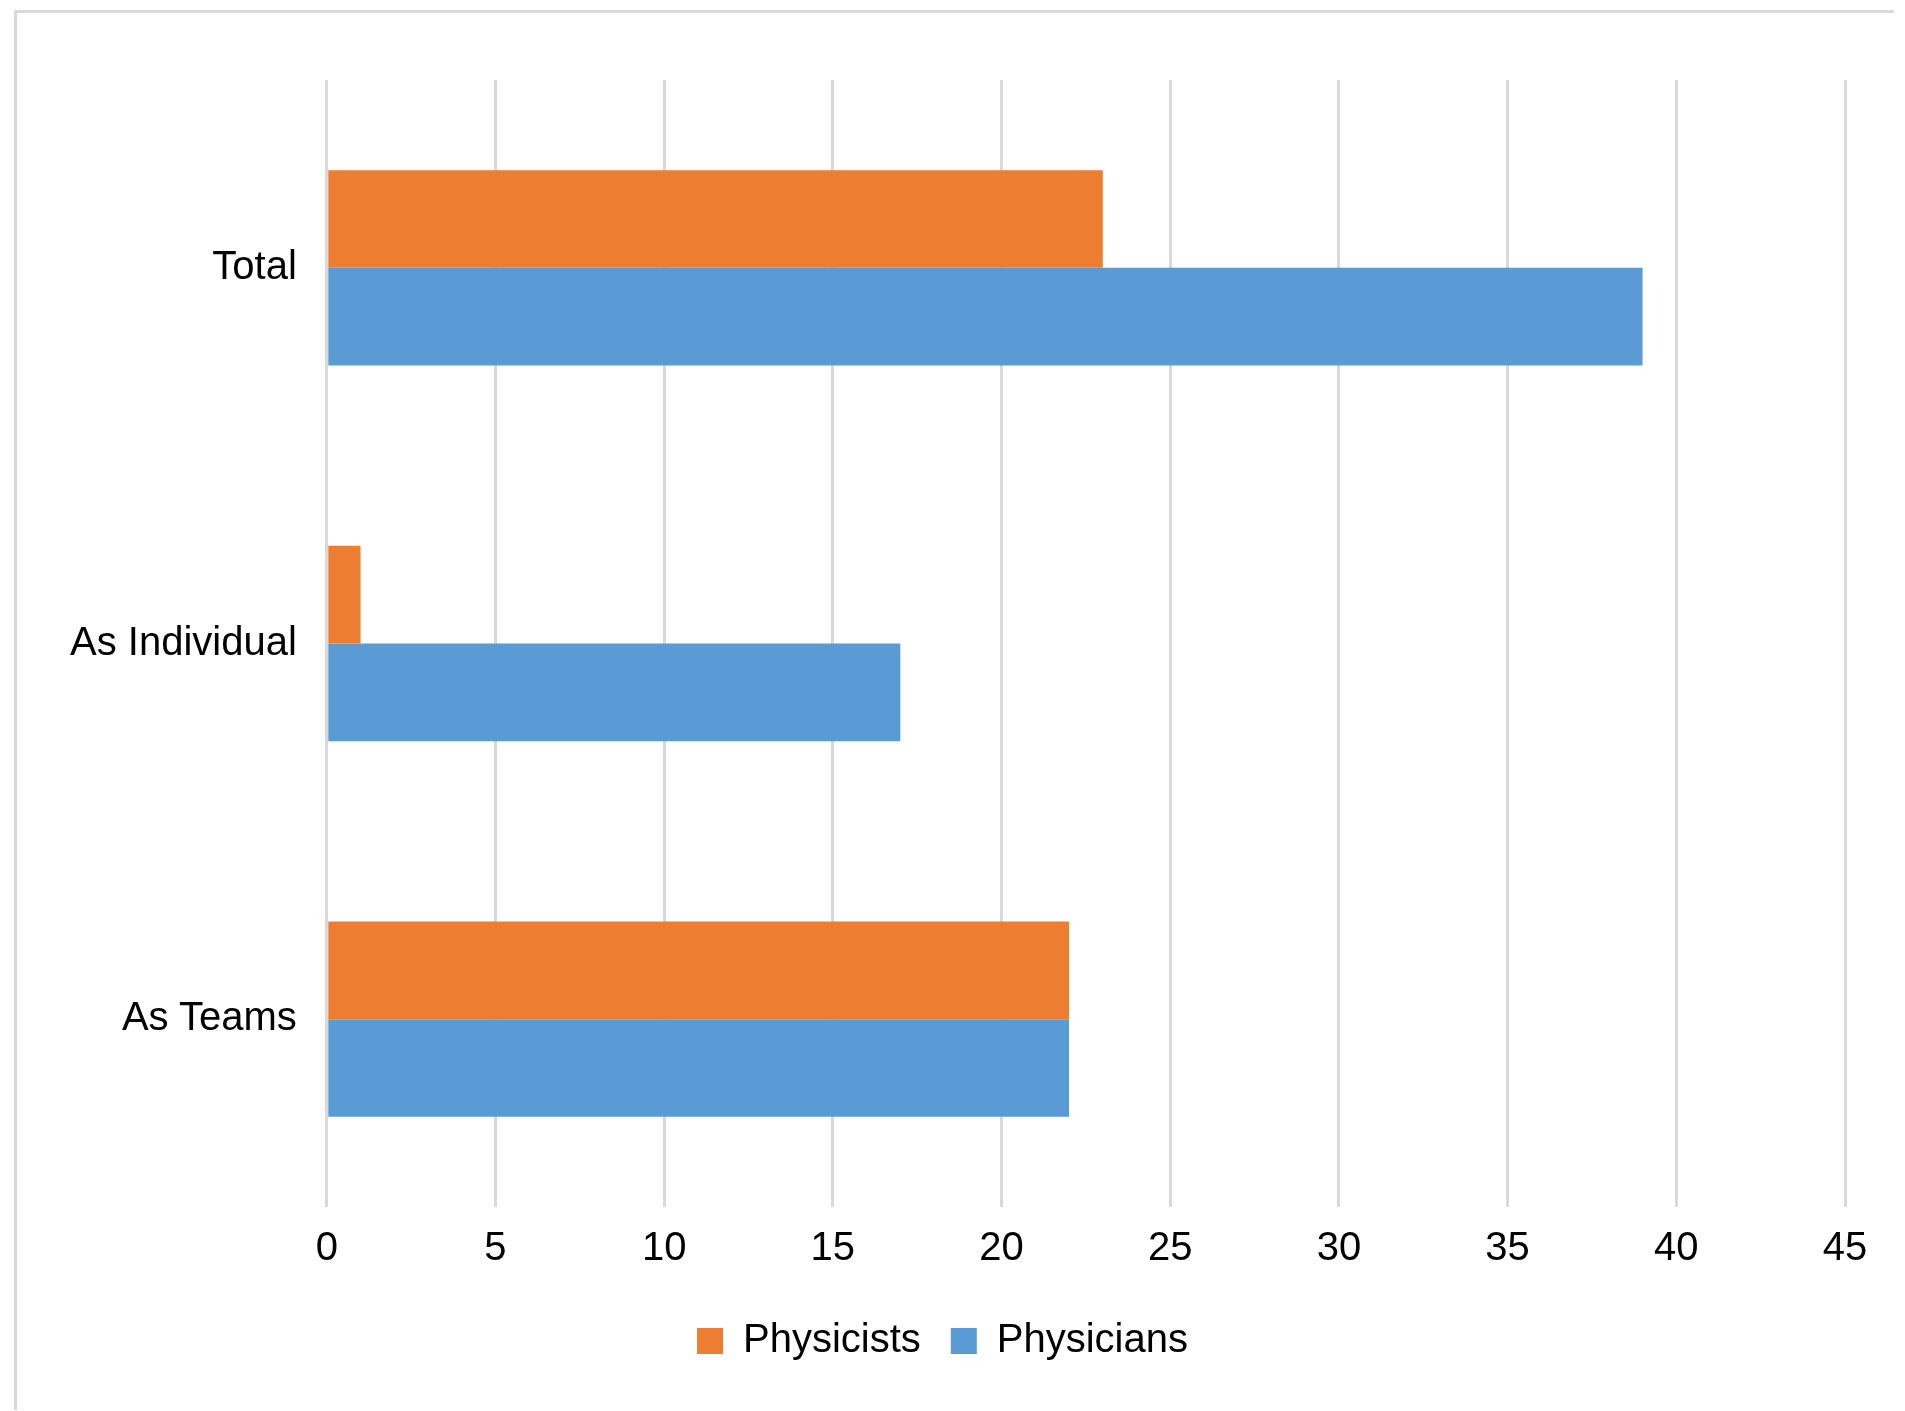  What do you see at coordinates (183, 640) in the screenshot?
I see `y-tick-label: As Individual` at bounding box center [183, 640].